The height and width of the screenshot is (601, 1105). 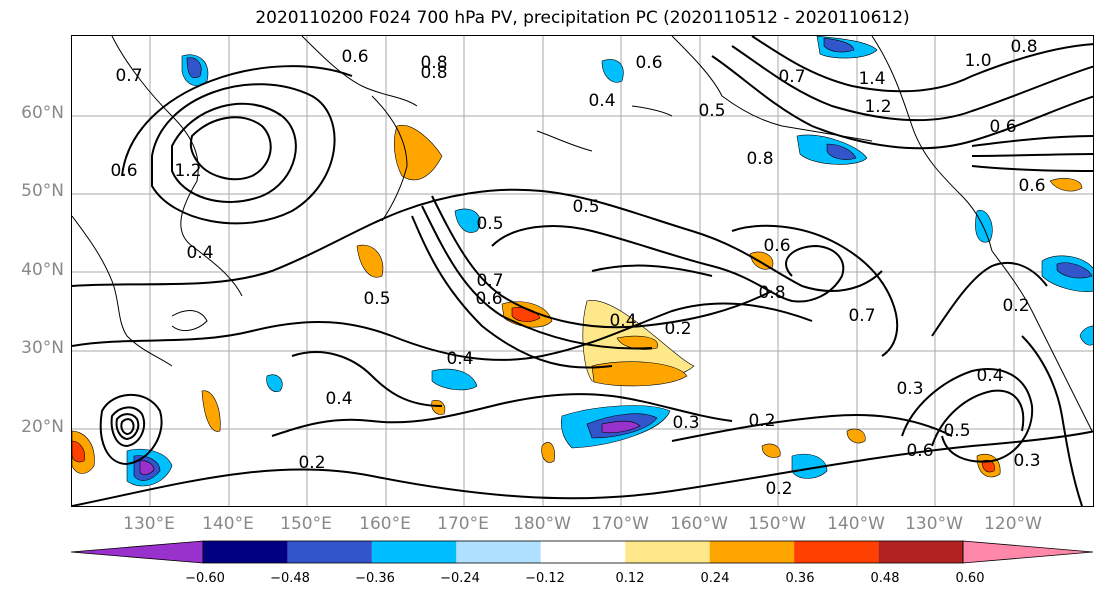 I want to click on colorbar, so click(x=582, y=552).